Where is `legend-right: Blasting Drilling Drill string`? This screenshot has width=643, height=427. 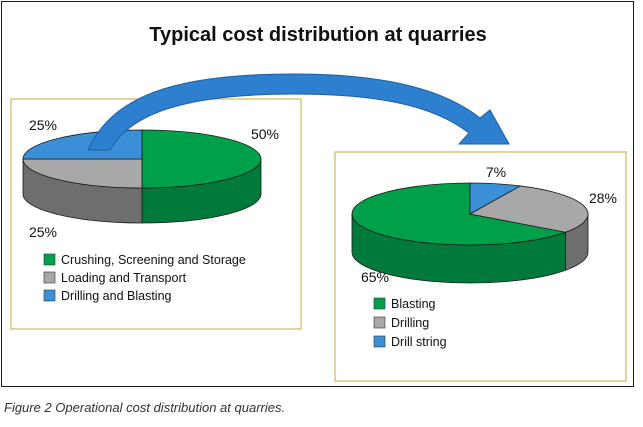
legend-right: Blasting Drilling Drill string is located at coordinates (410, 323).